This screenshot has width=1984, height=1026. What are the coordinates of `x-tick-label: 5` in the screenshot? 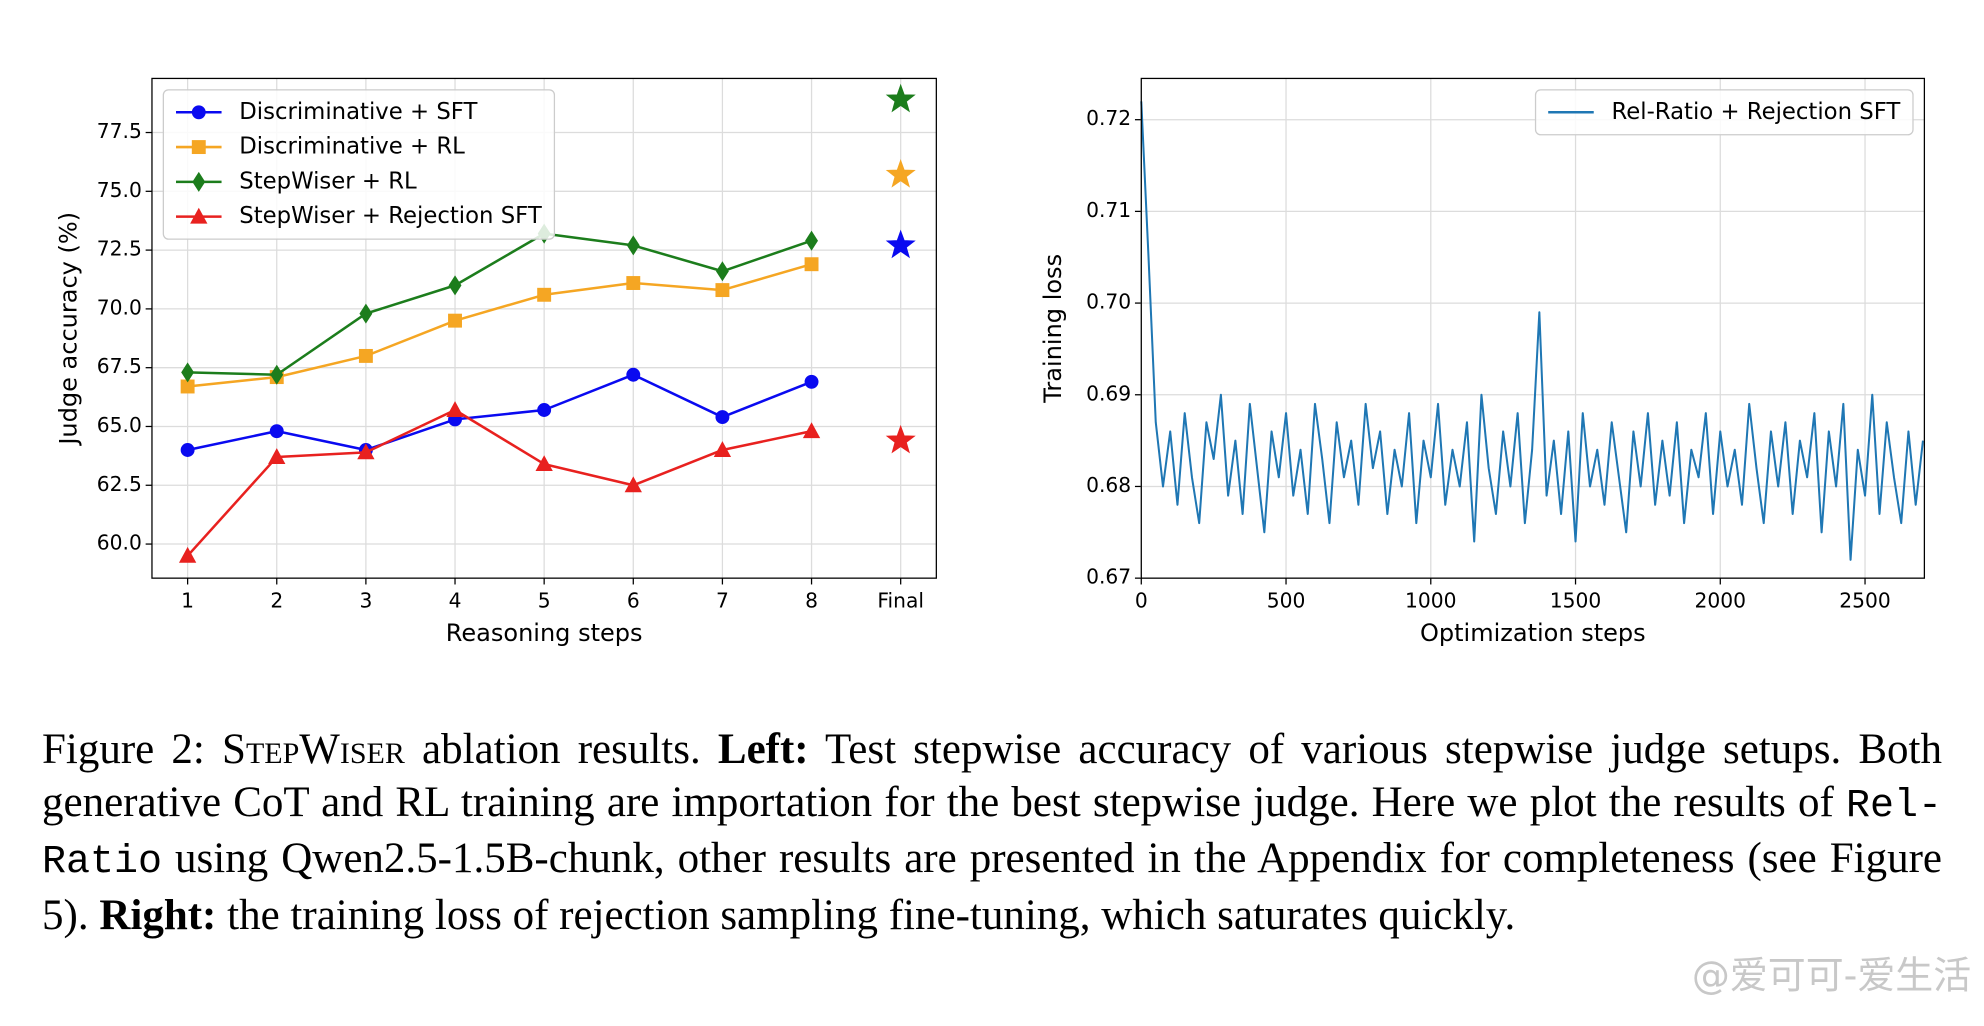 It's located at (544, 601).